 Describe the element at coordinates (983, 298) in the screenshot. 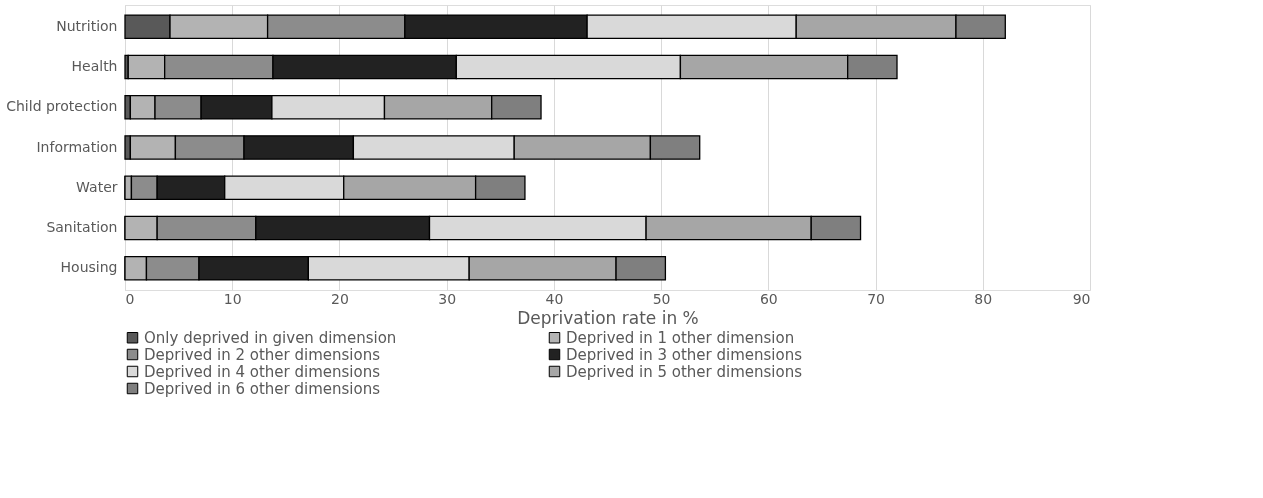

I see `x-tick-label: 80` at that location.